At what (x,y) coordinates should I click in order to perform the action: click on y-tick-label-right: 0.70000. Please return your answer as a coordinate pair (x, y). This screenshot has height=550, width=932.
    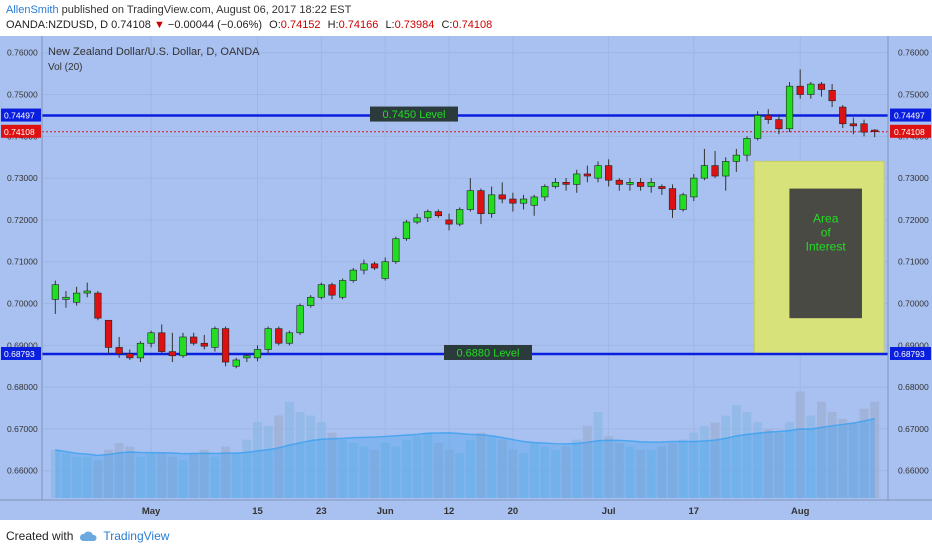
    Looking at the image, I should click on (913, 304).